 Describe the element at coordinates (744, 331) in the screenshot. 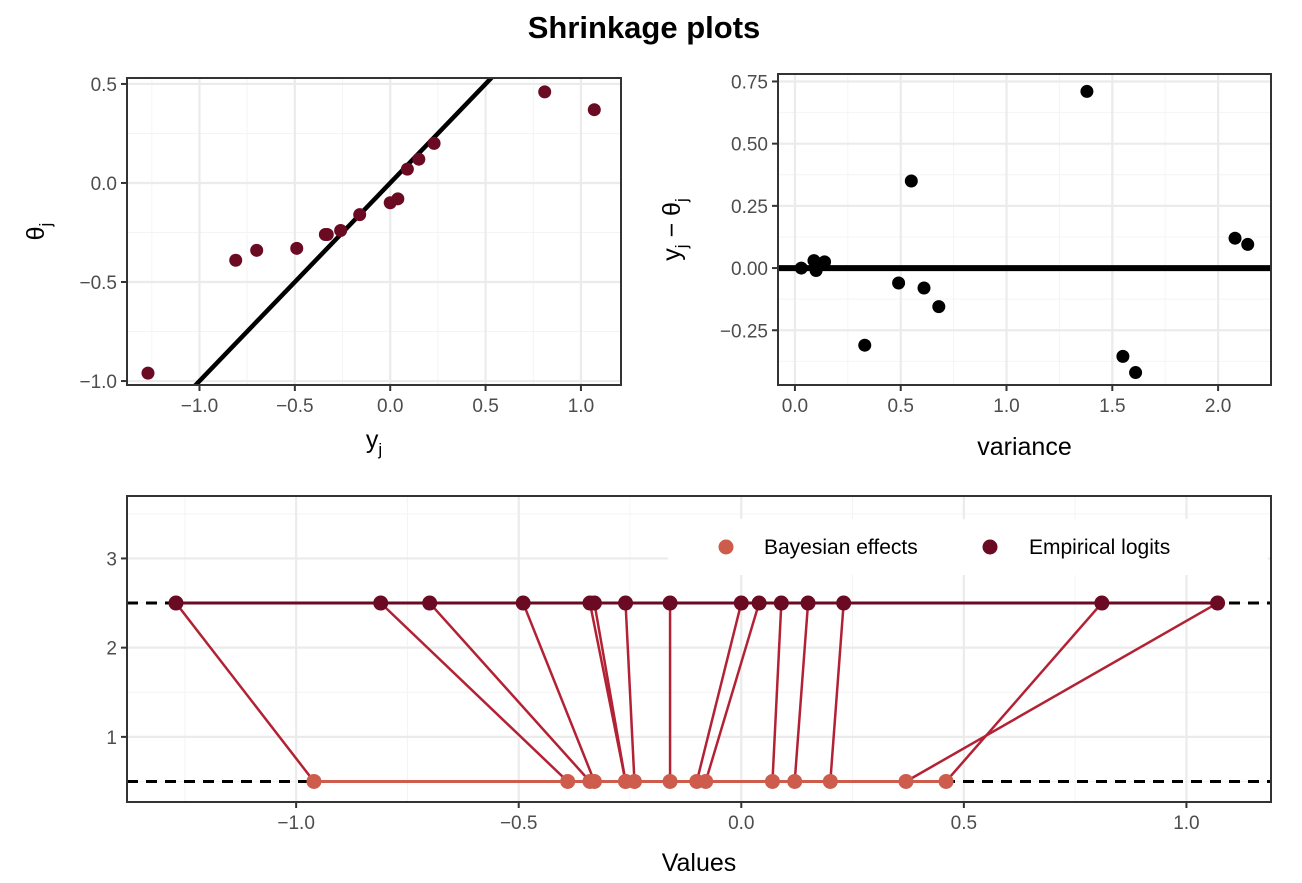

I see `y-tick-label: −0.25` at that location.